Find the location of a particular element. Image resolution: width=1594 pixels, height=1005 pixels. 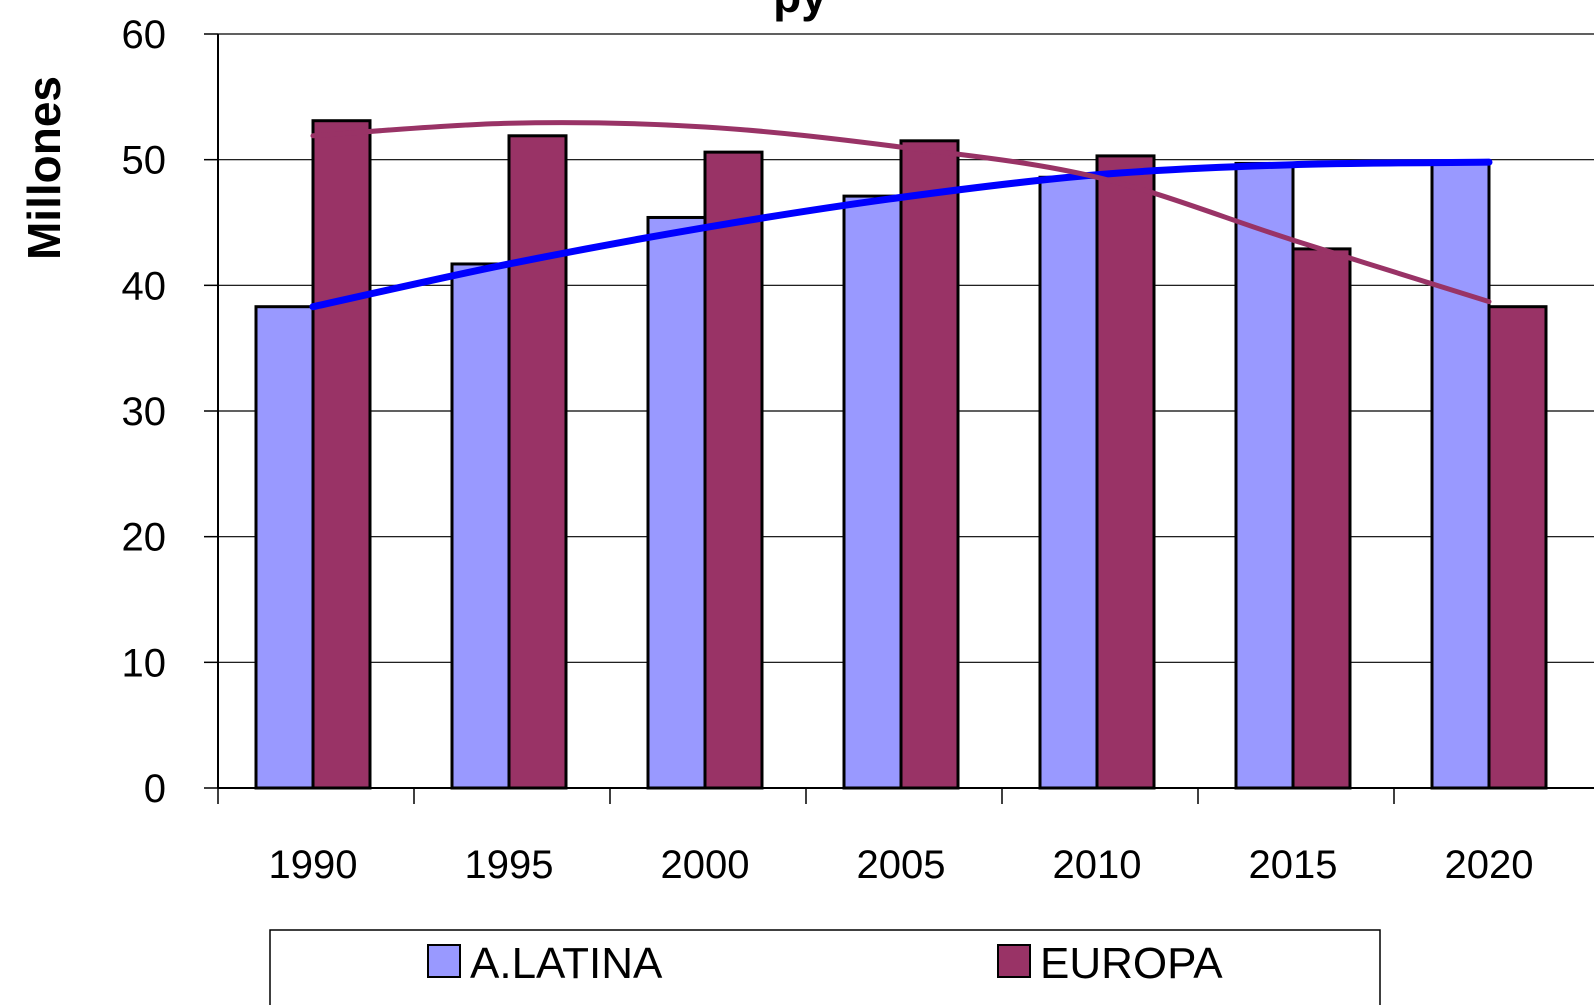

bar-a-latina-1990 is located at coordinates (284, 547).